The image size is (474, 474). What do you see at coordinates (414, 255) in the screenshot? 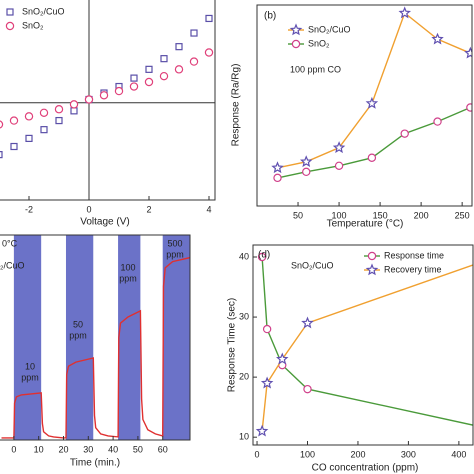
I see `legend-label: Response time` at bounding box center [414, 255].